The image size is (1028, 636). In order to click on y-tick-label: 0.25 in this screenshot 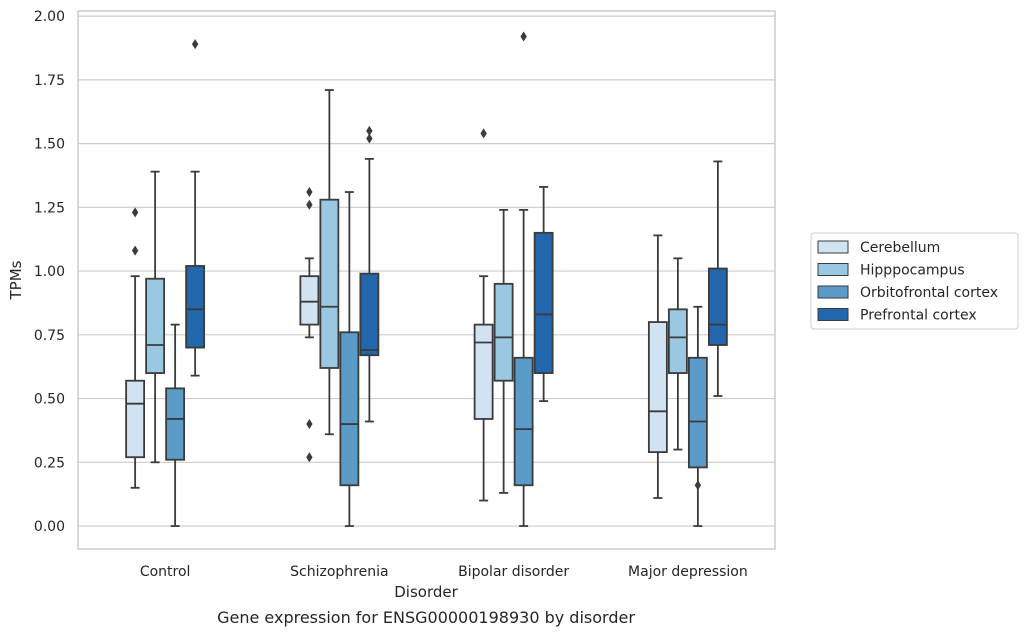, I will do `click(49, 463)`.